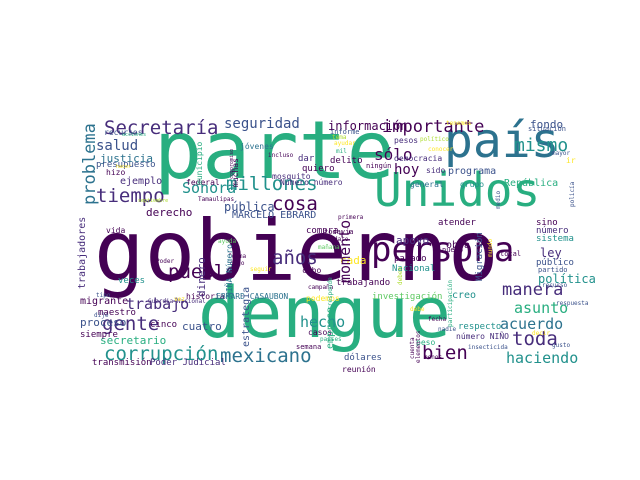 The image size is (640, 480). I want to click on word-justicia: justicia, so click(126, 158).